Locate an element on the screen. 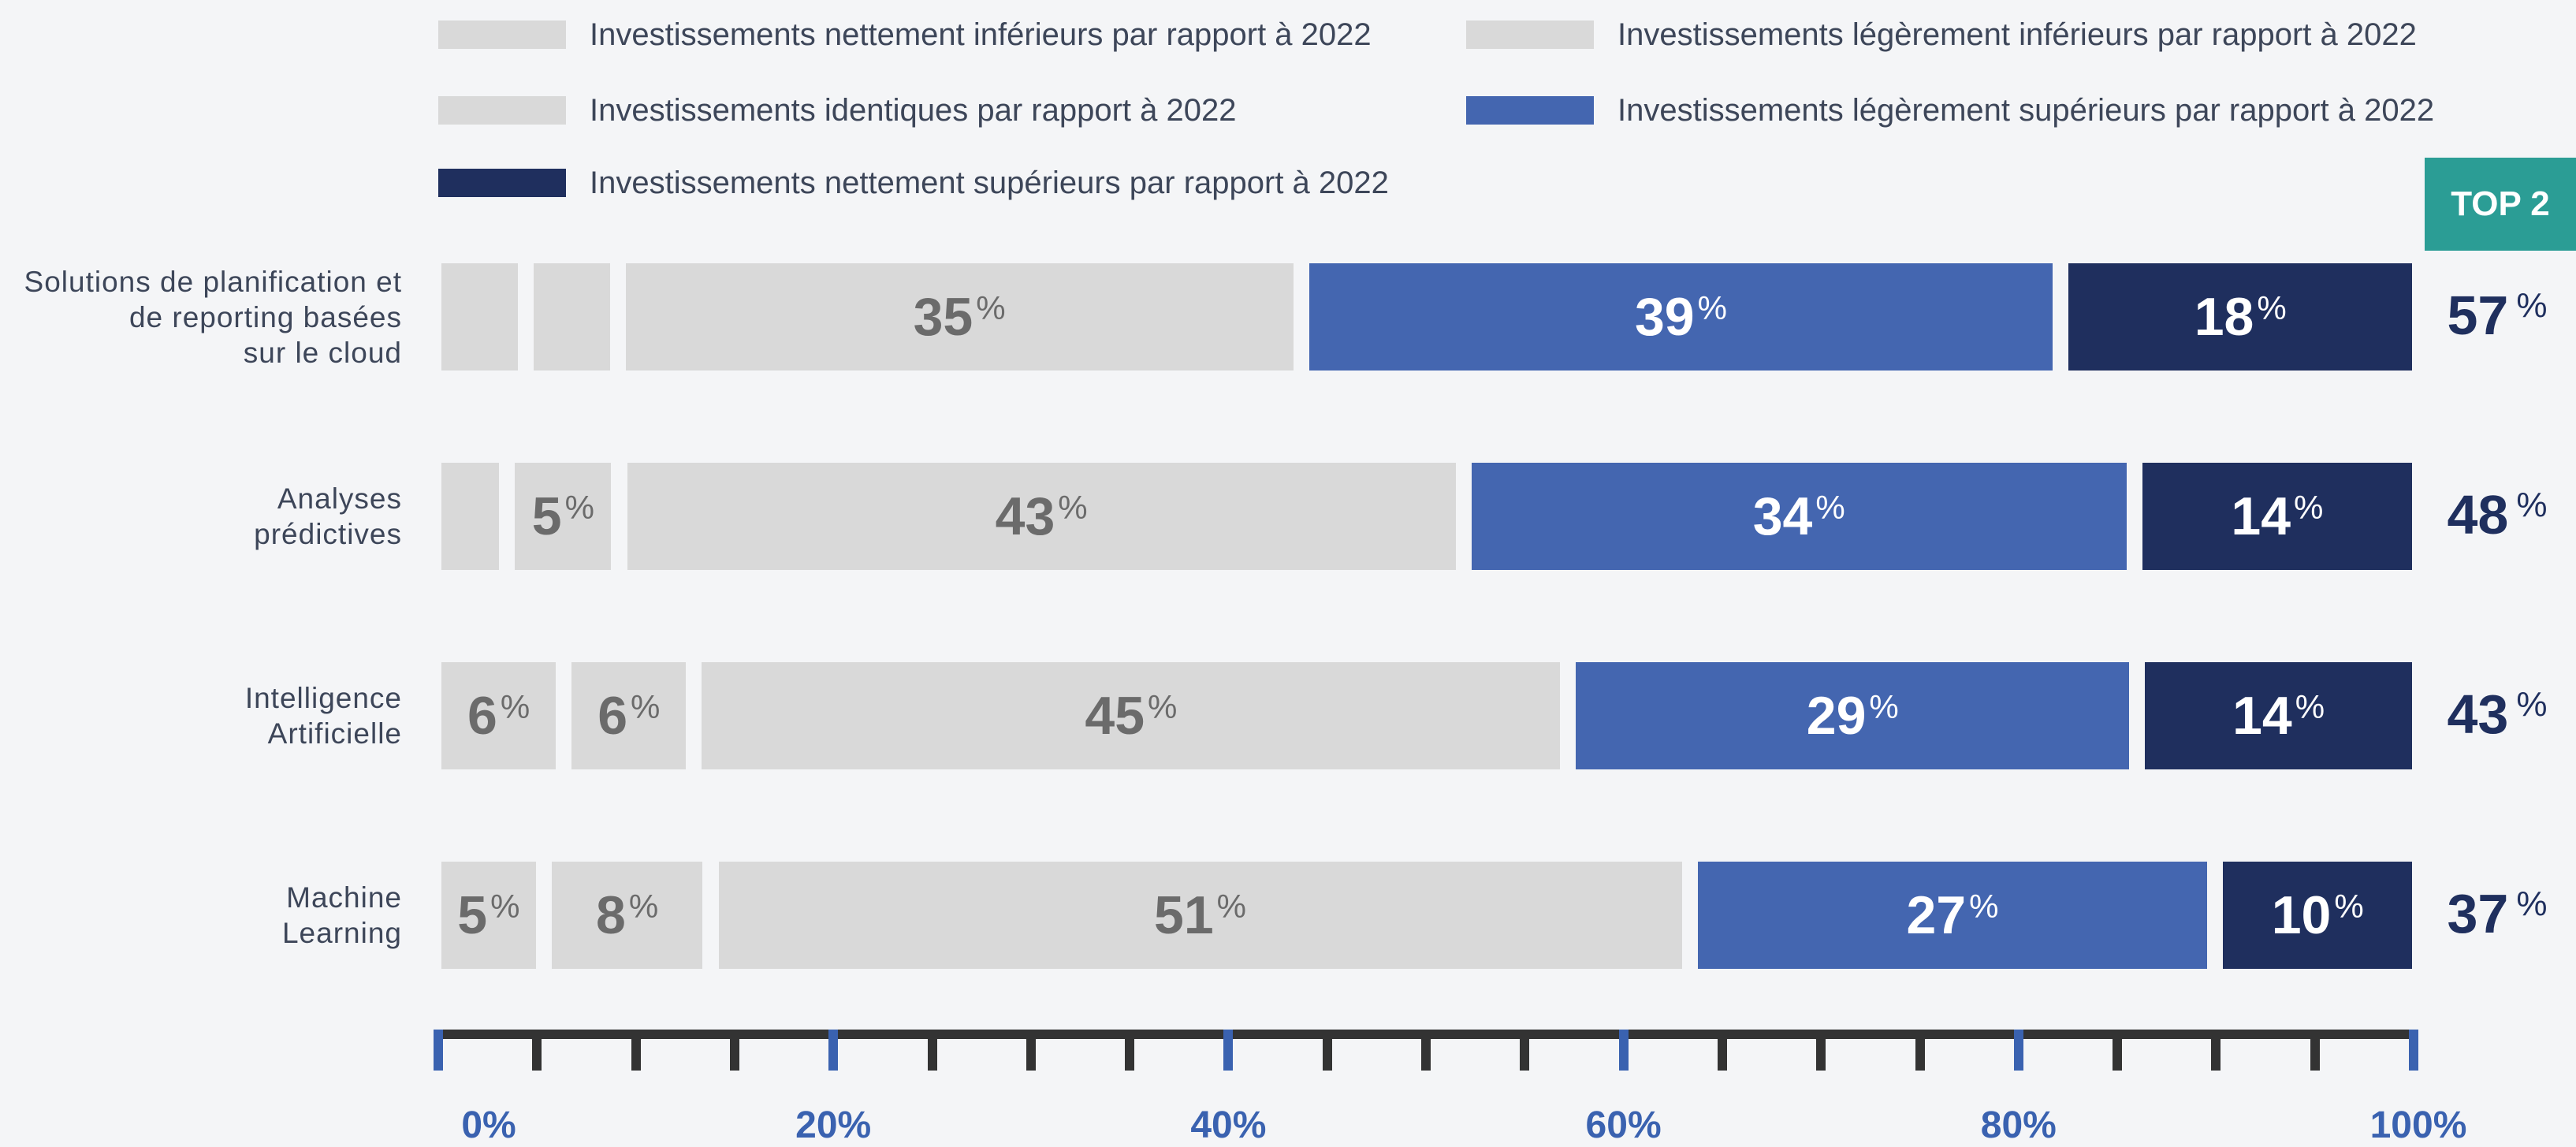  top2-value: 37% is located at coordinates (2497, 914).